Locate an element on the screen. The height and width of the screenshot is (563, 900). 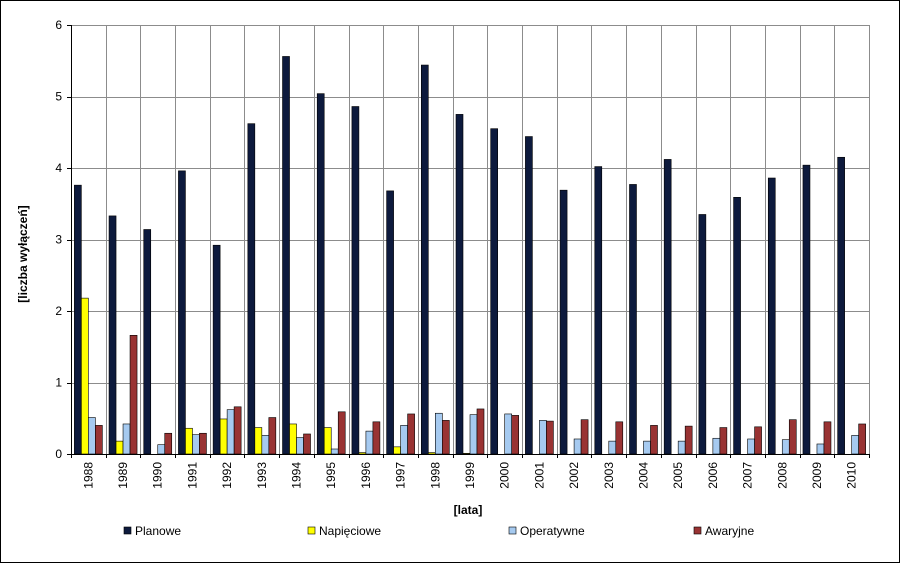
legend-label-planowe: Planowe is located at coordinates (158, 531).